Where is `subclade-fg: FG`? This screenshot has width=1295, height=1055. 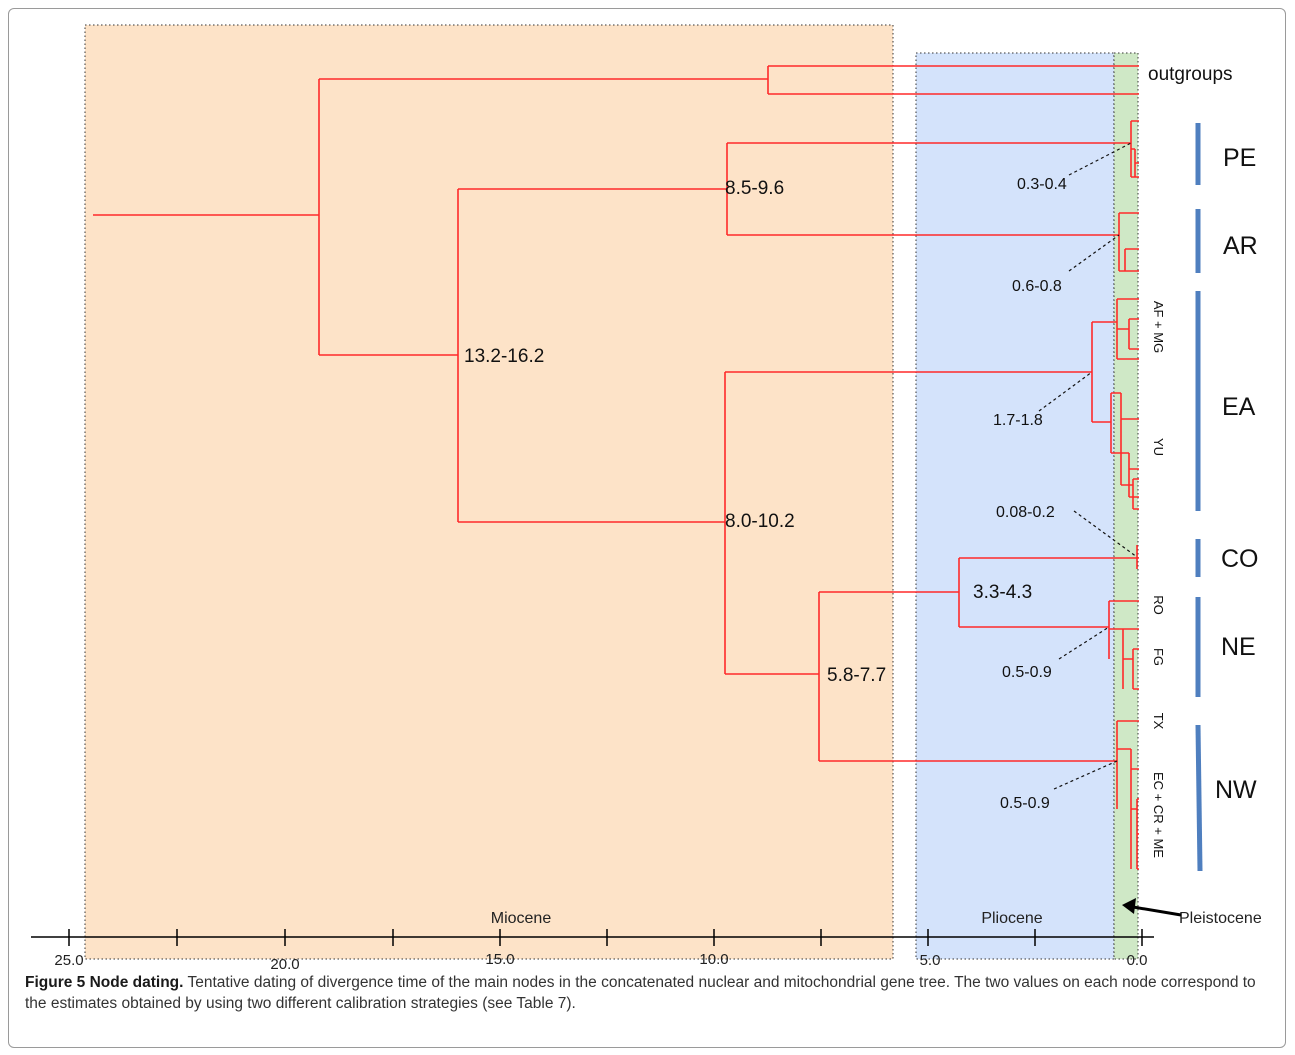
subclade-fg: FG is located at coordinates (1158, 657).